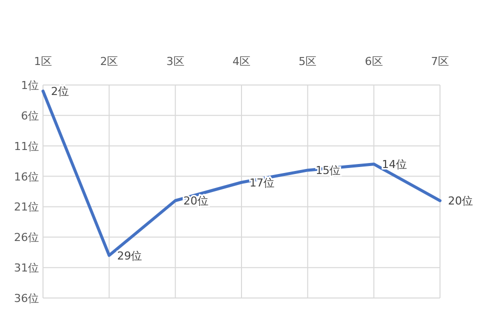 The height and width of the screenshot is (322, 477). Describe the element at coordinates (26, 207) in the screenshot. I see `y-tick-label: 21位` at that location.